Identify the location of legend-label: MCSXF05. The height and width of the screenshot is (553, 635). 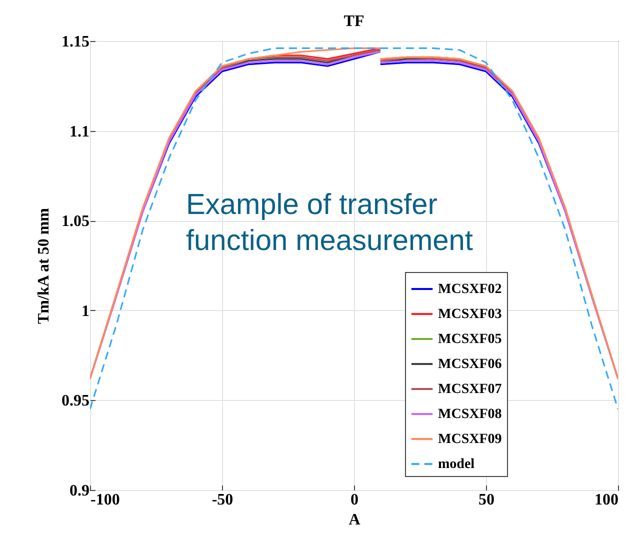
(470, 339).